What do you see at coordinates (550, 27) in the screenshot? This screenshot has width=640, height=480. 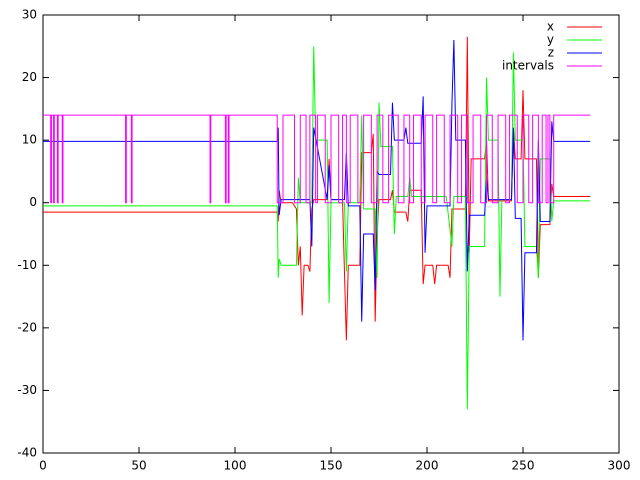 I see `legend-label: x` at bounding box center [550, 27].